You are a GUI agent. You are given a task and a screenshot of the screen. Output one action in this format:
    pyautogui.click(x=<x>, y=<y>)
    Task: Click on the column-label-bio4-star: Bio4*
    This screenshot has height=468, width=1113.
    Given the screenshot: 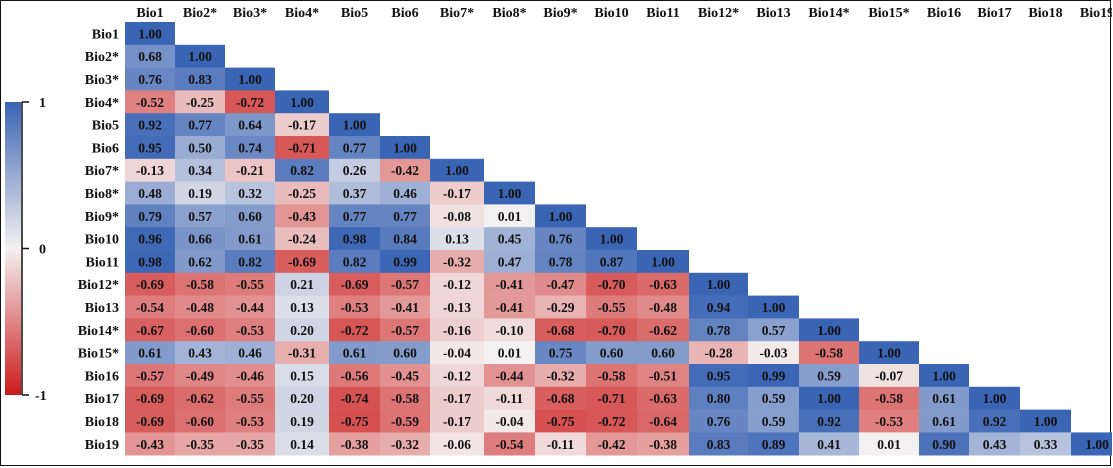 What is the action you would take?
    pyautogui.click(x=302, y=13)
    